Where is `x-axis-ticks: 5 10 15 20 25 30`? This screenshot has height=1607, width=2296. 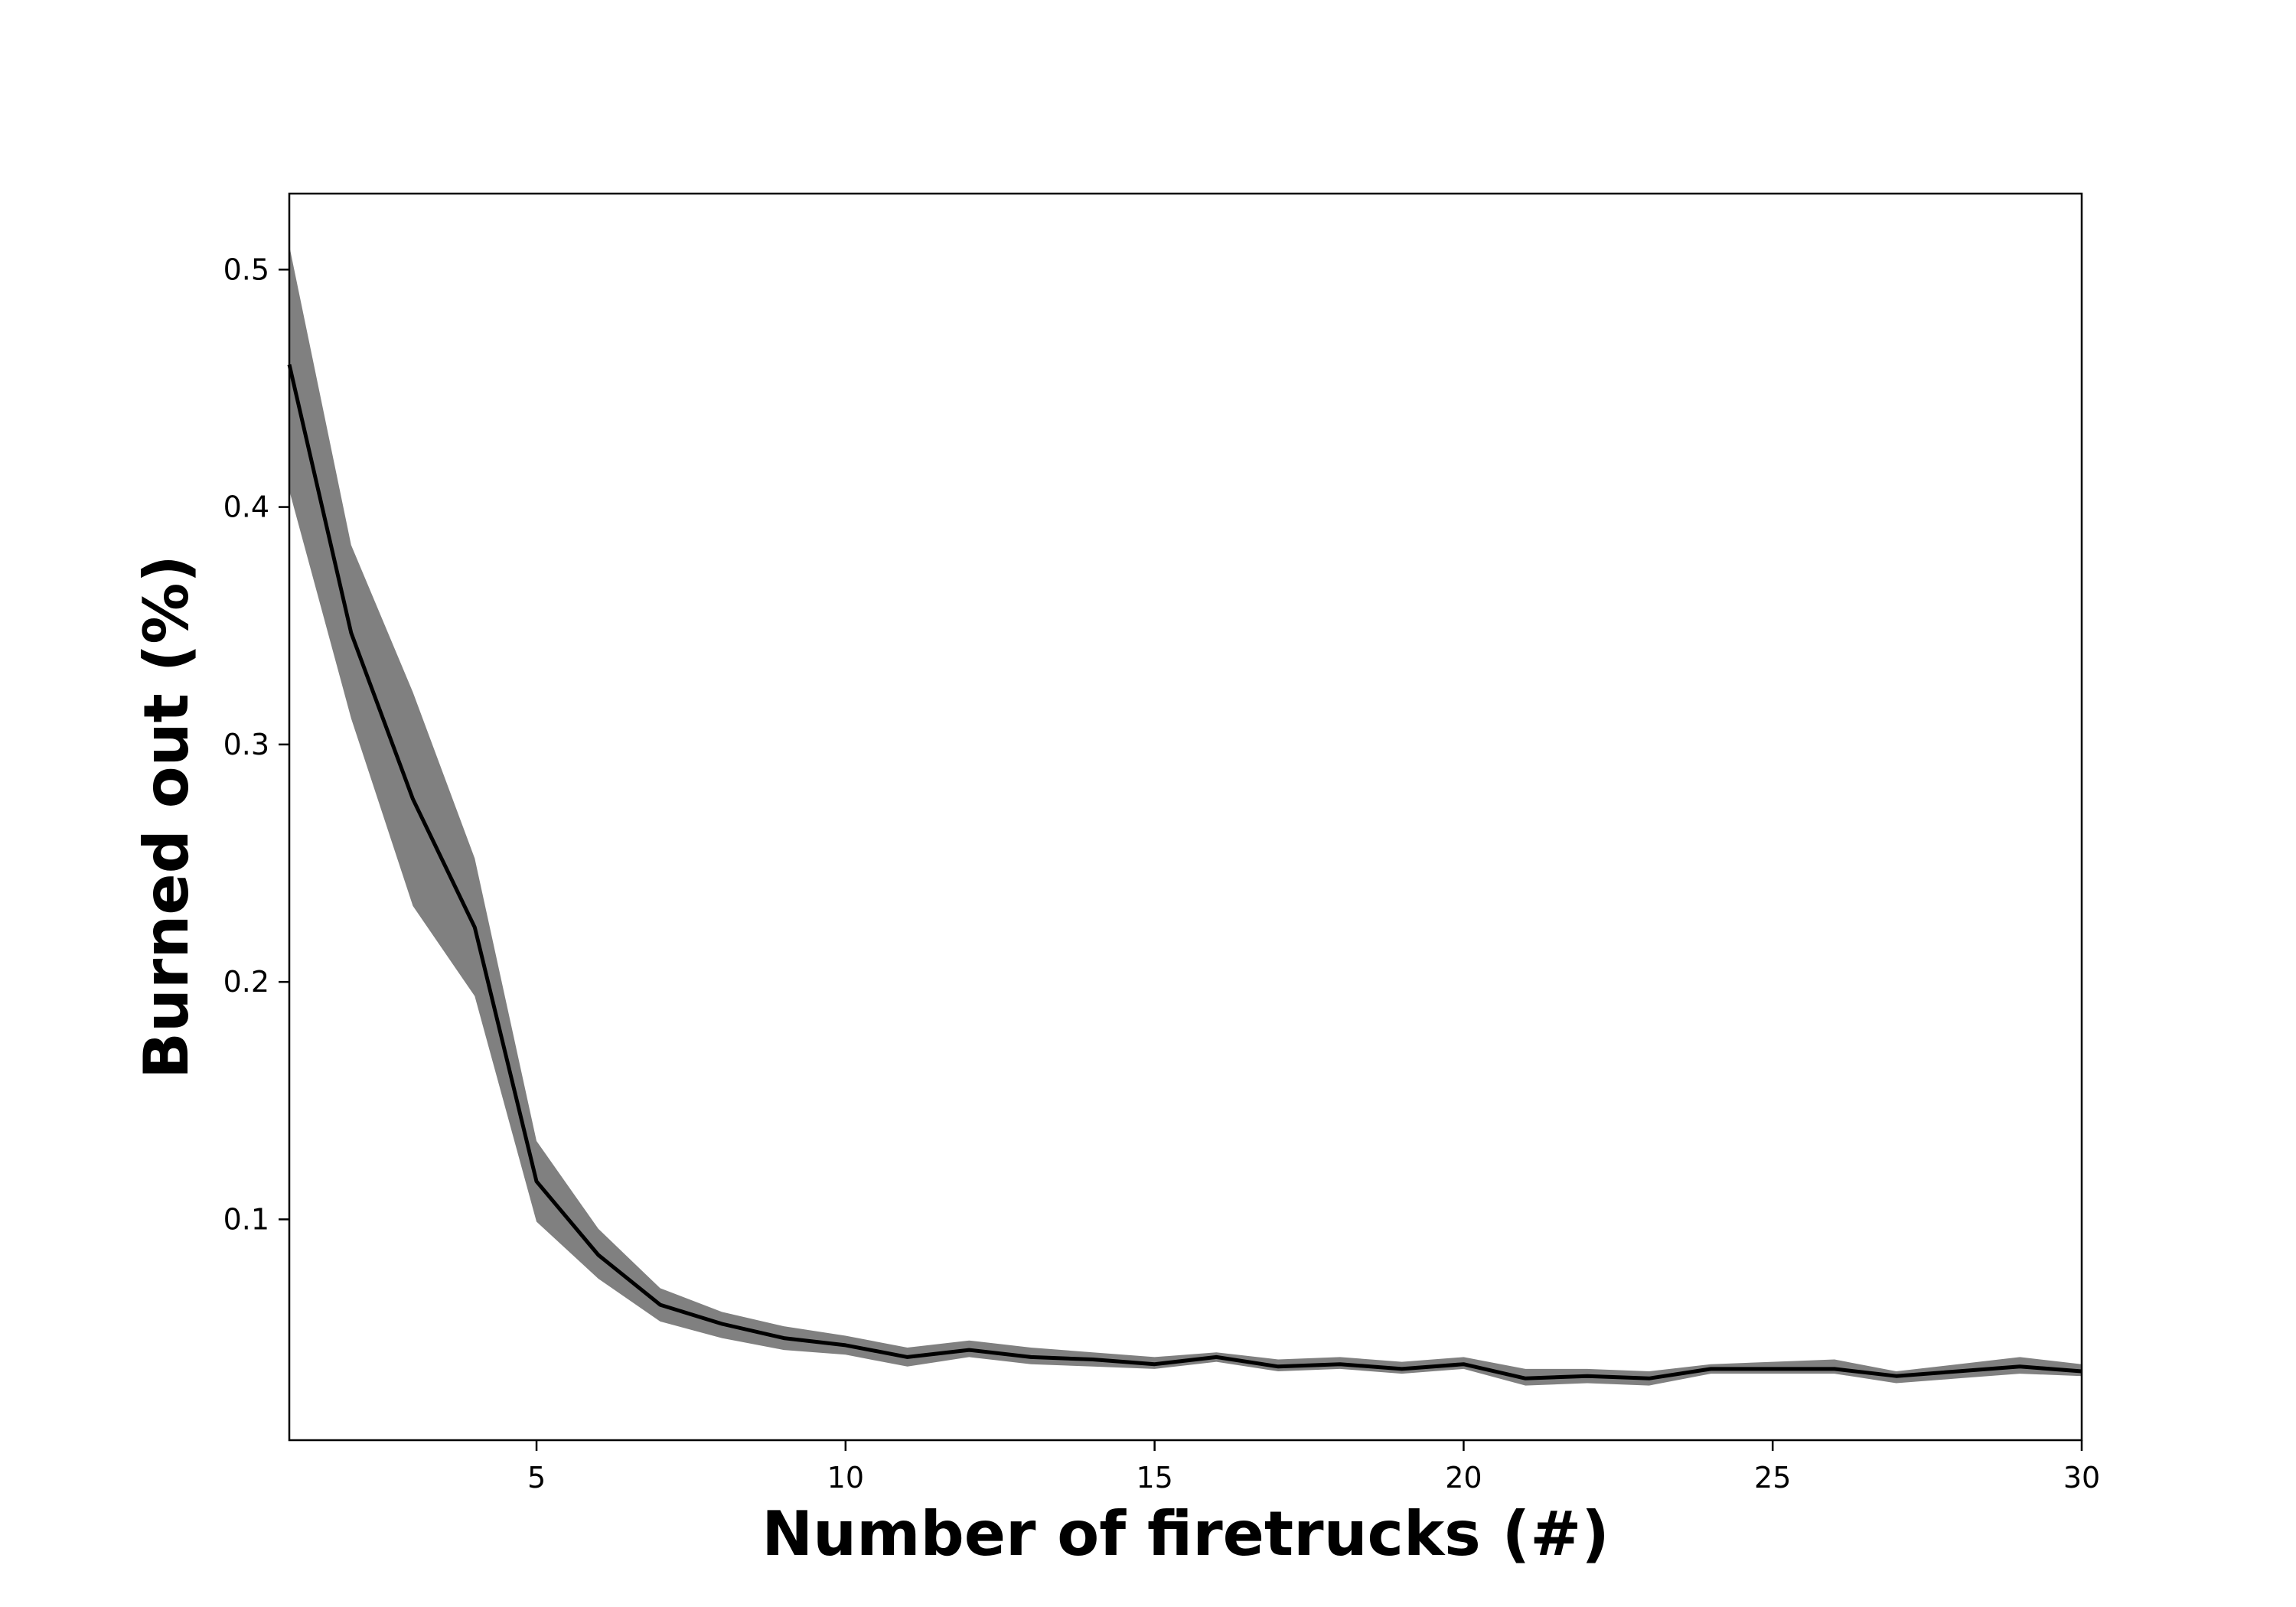 x-axis-ticks: 5 10 15 20 25 30 is located at coordinates (1313, 1467).